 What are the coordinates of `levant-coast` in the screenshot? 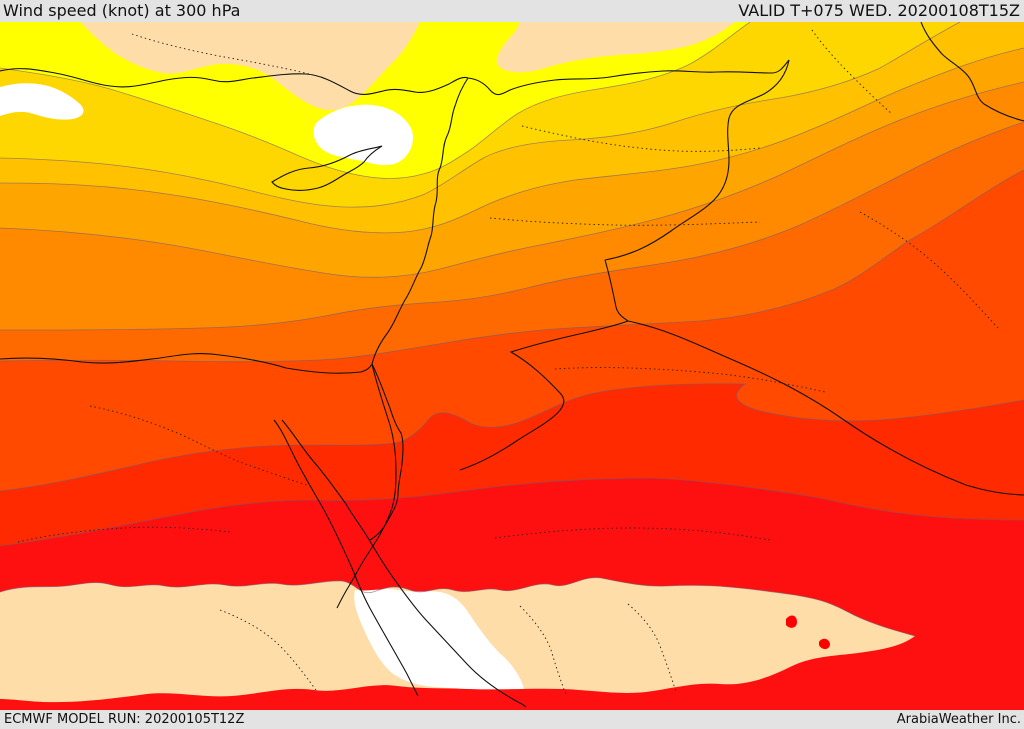 It's located at (420, 221).